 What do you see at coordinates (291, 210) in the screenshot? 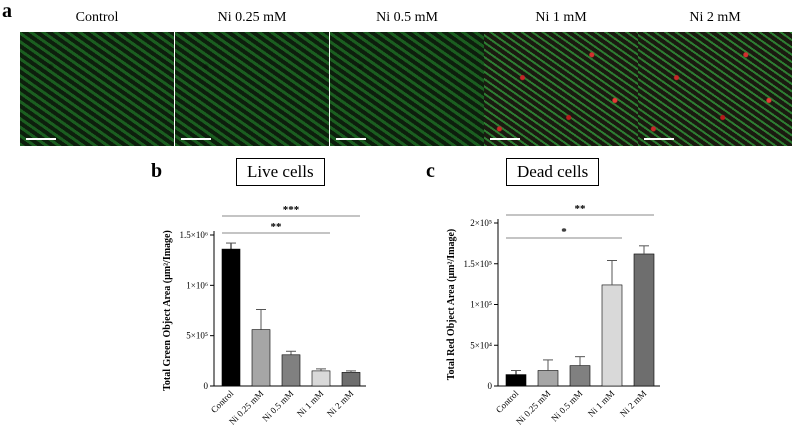
I see `significance-label: ***` at bounding box center [291, 210].